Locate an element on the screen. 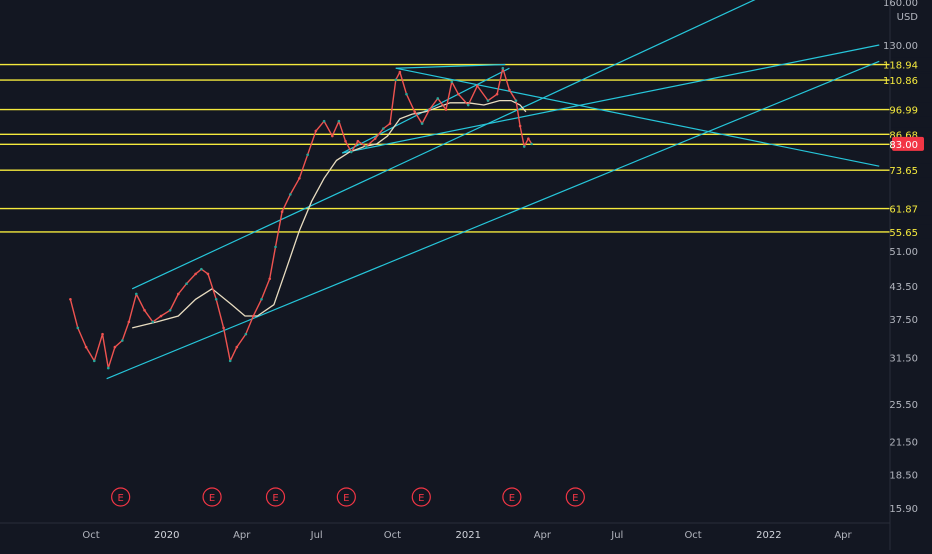  level-label: 61.87 is located at coordinates (903, 210).